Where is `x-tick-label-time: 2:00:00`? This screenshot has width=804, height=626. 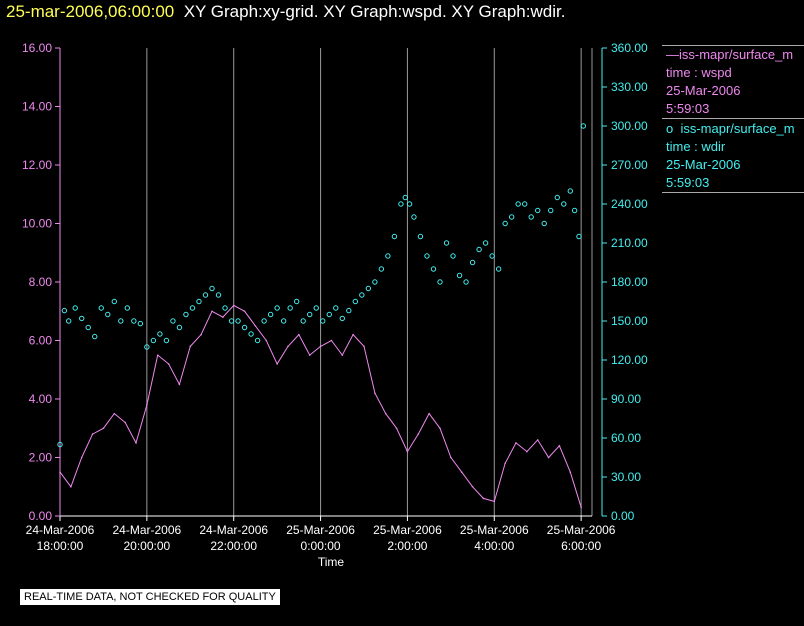 x-tick-label-time: 2:00:00 is located at coordinates (407, 546).